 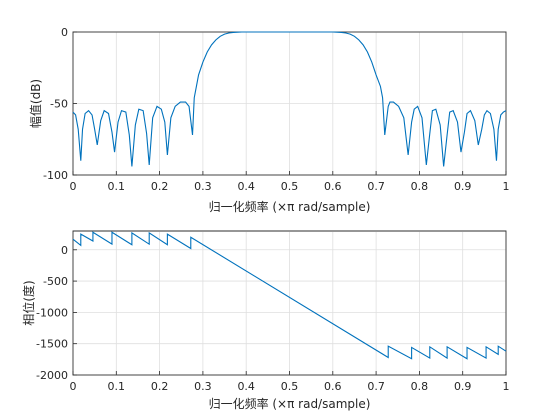 I want to click on phase-x-tick-label: 0.6, so click(x=333, y=386).